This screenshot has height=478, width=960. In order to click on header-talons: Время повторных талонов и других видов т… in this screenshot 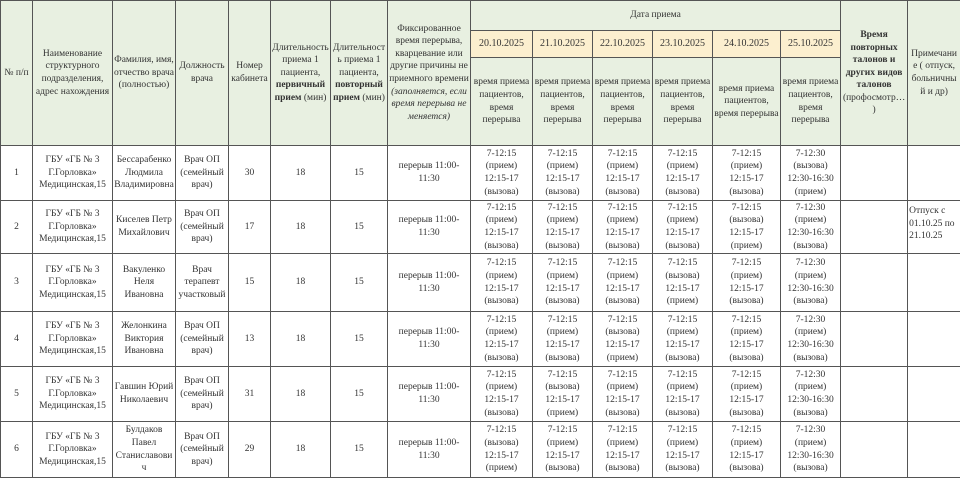, I will do `click(874, 73)`.